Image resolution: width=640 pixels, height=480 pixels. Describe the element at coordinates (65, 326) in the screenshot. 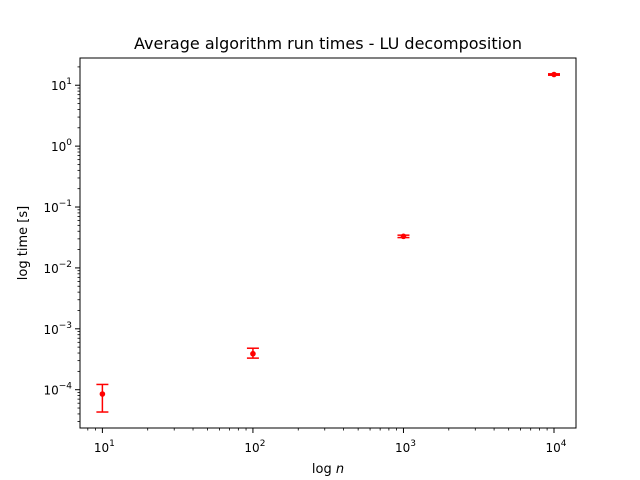

I see `y-tick-label-1-exponent: −3` at that location.